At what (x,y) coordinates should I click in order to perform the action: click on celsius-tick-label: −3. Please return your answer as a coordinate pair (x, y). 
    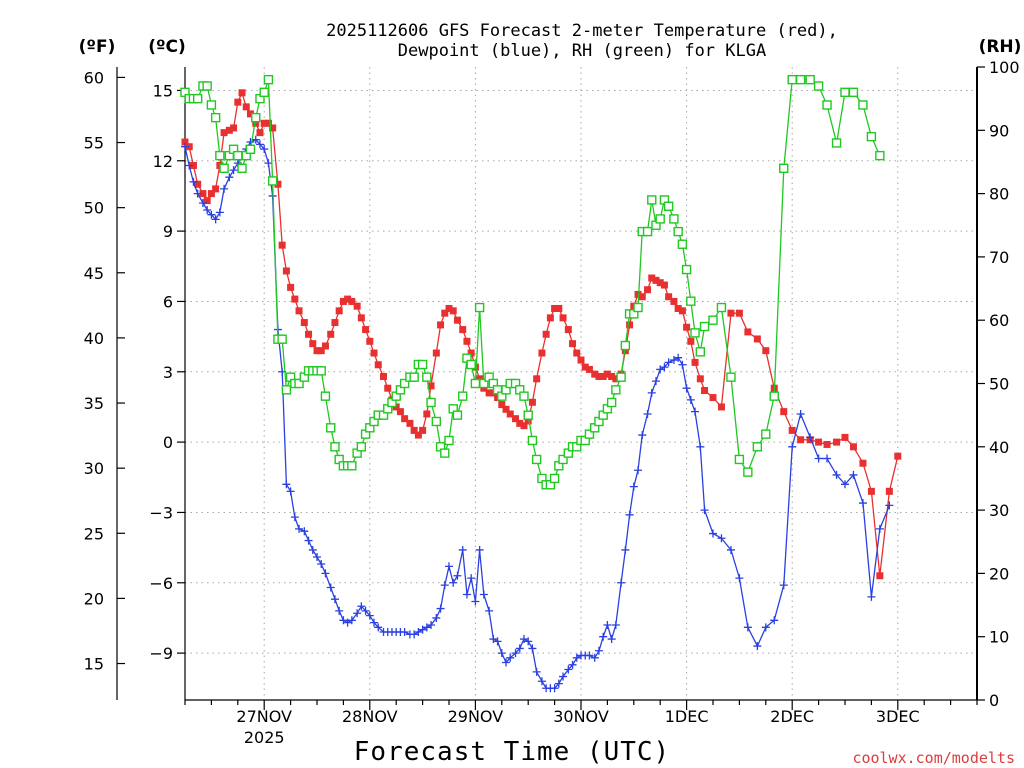
    Looking at the image, I should click on (161, 512).